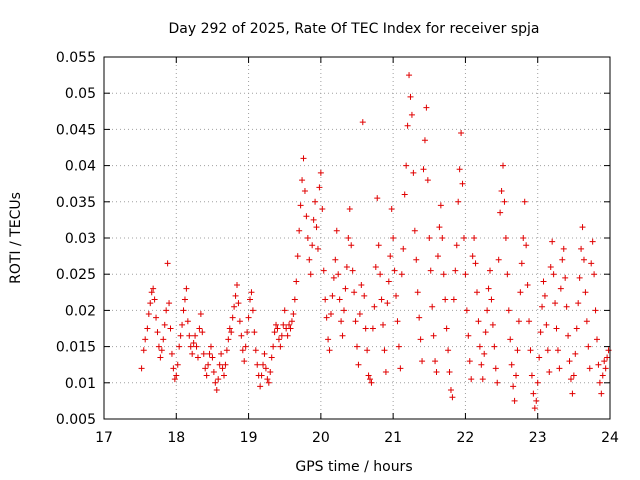 Image resolution: width=640 pixels, height=480 pixels. I want to click on y-axis-label: ROTI / TECUs, so click(16, 238).